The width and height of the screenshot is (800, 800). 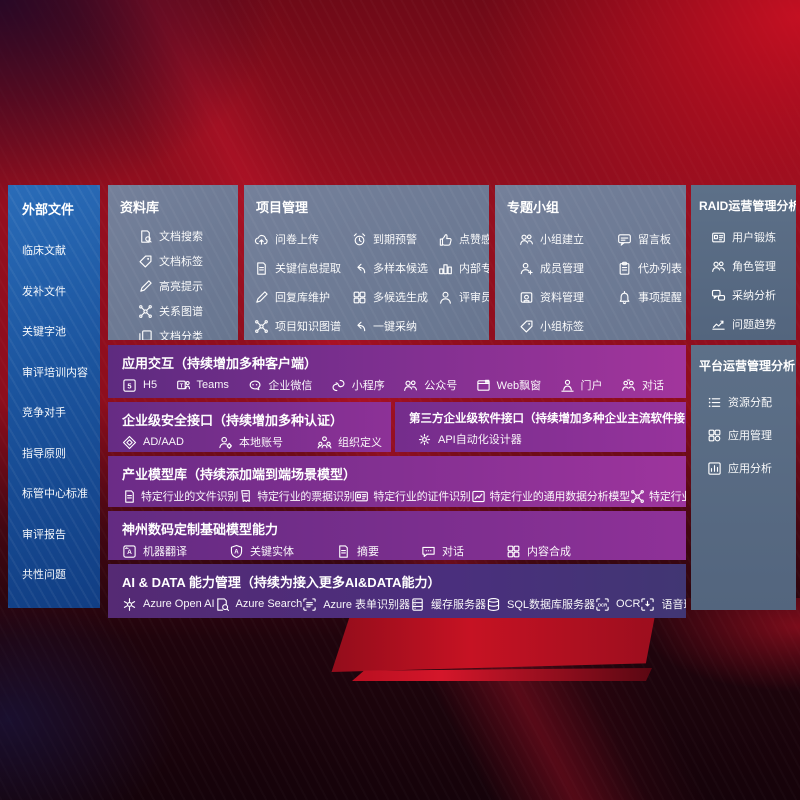 I want to click on copy-icon, so click(x=145, y=334).